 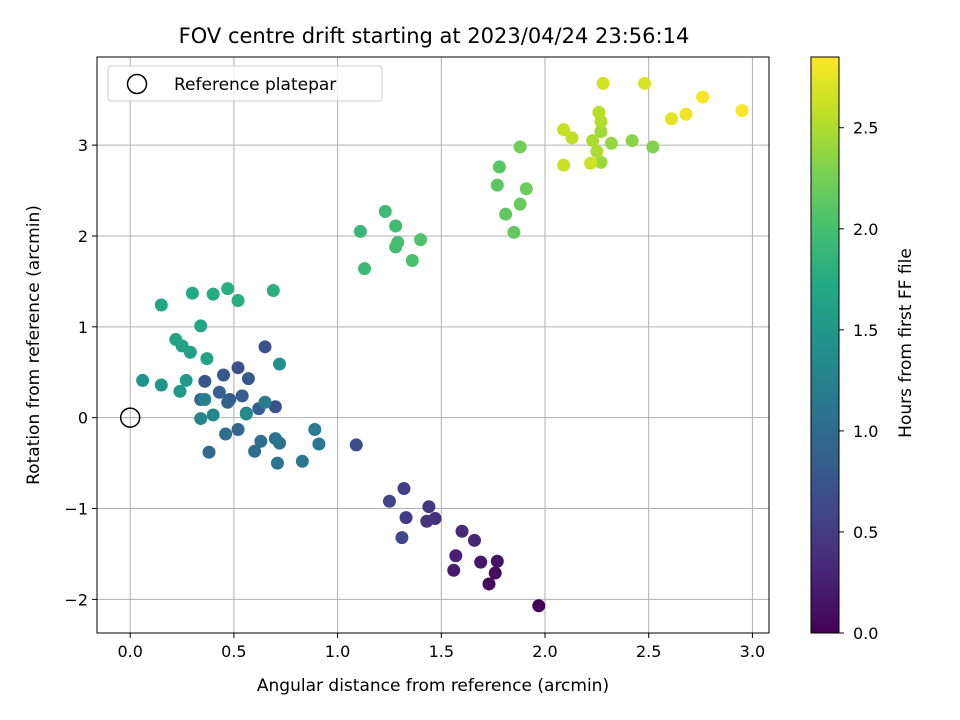 I want to click on legend-marker-open-circle-icon, so click(x=137, y=84).